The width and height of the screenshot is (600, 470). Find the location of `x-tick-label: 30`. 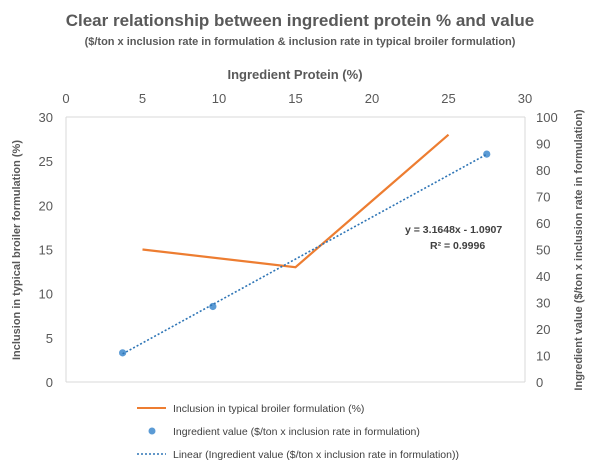

x-tick-label: 30 is located at coordinates (525, 98).